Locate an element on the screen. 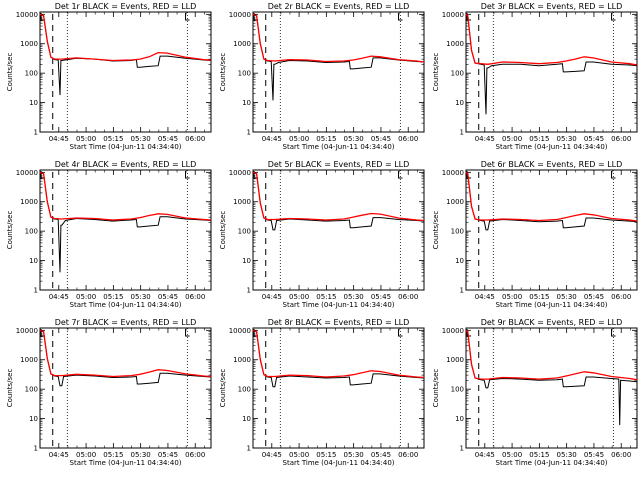  chart-title: Det 5r BLACK = Events, RED = LLD is located at coordinates (339, 164).